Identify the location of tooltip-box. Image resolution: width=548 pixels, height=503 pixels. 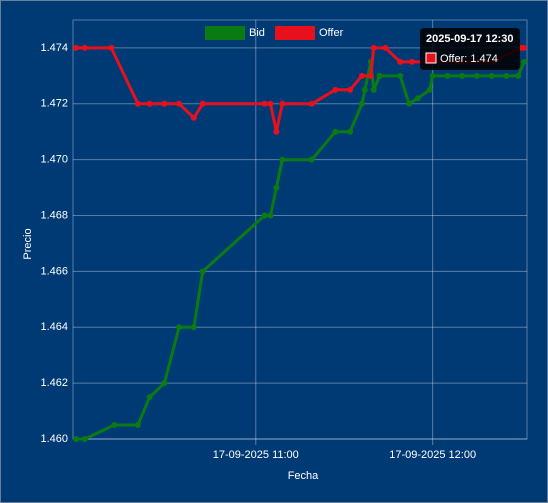
(470, 49).